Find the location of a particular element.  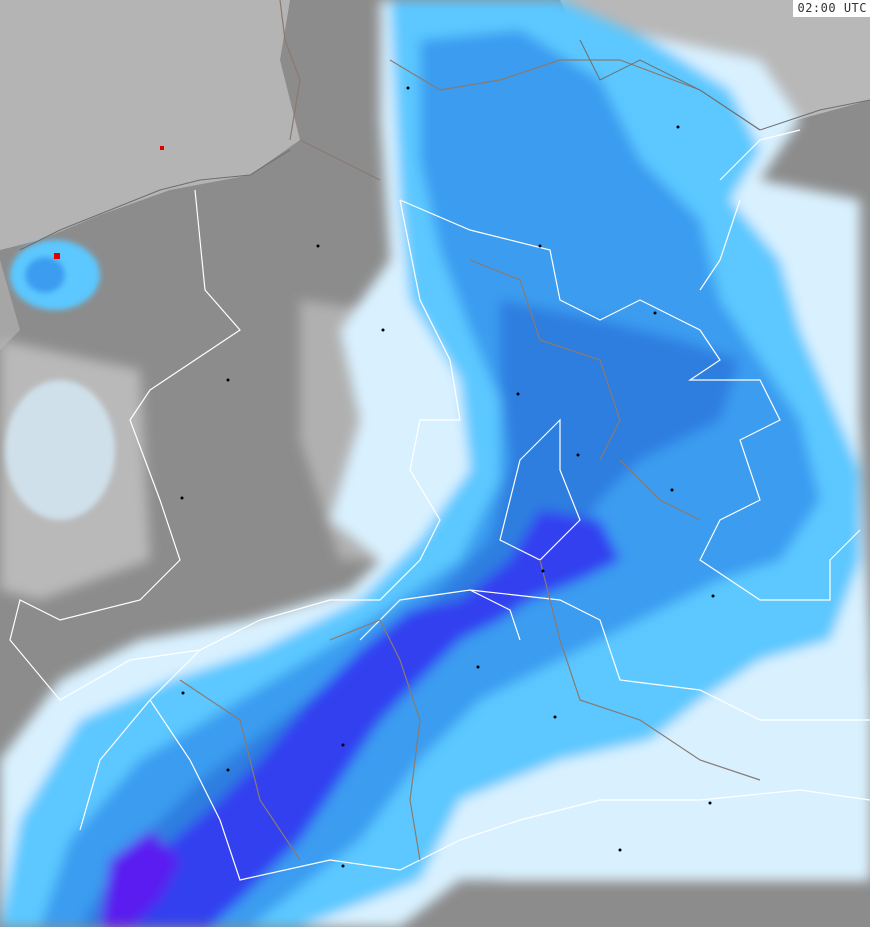

sea-light-left is located at coordinates (10, 305).